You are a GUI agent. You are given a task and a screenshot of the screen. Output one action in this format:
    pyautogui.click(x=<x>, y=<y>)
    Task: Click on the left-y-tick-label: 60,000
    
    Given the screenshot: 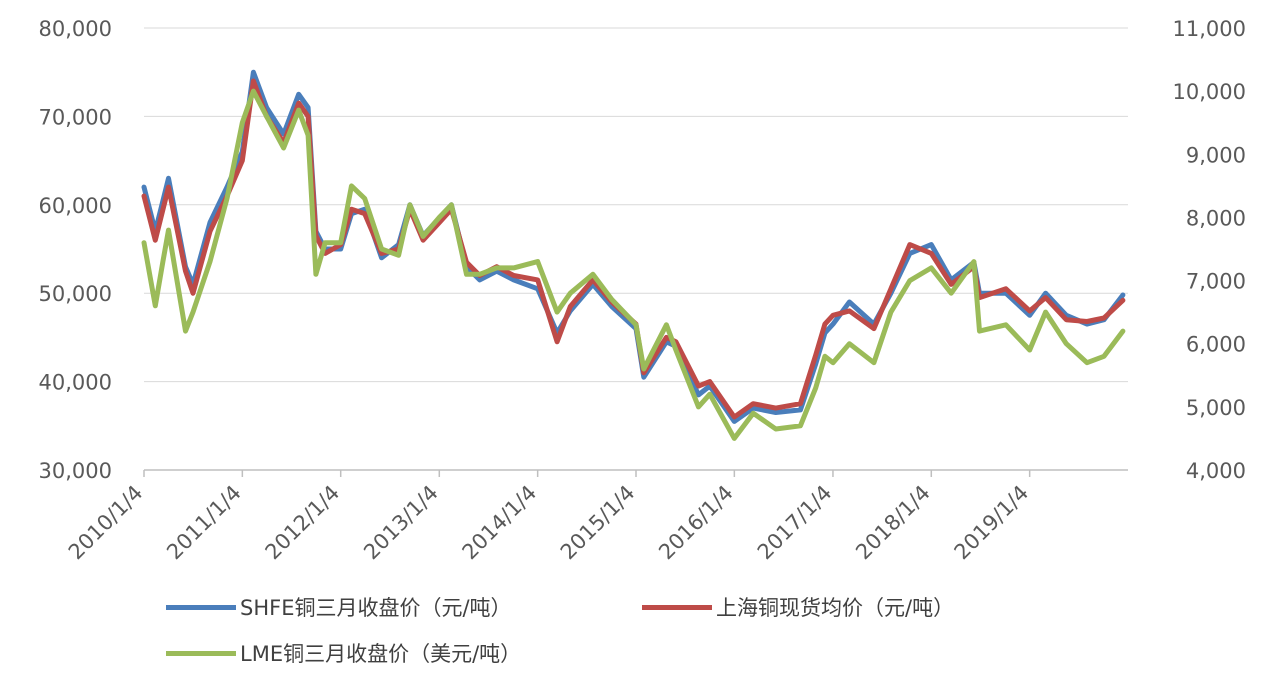 What is the action you would take?
    pyautogui.click(x=75, y=206)
    